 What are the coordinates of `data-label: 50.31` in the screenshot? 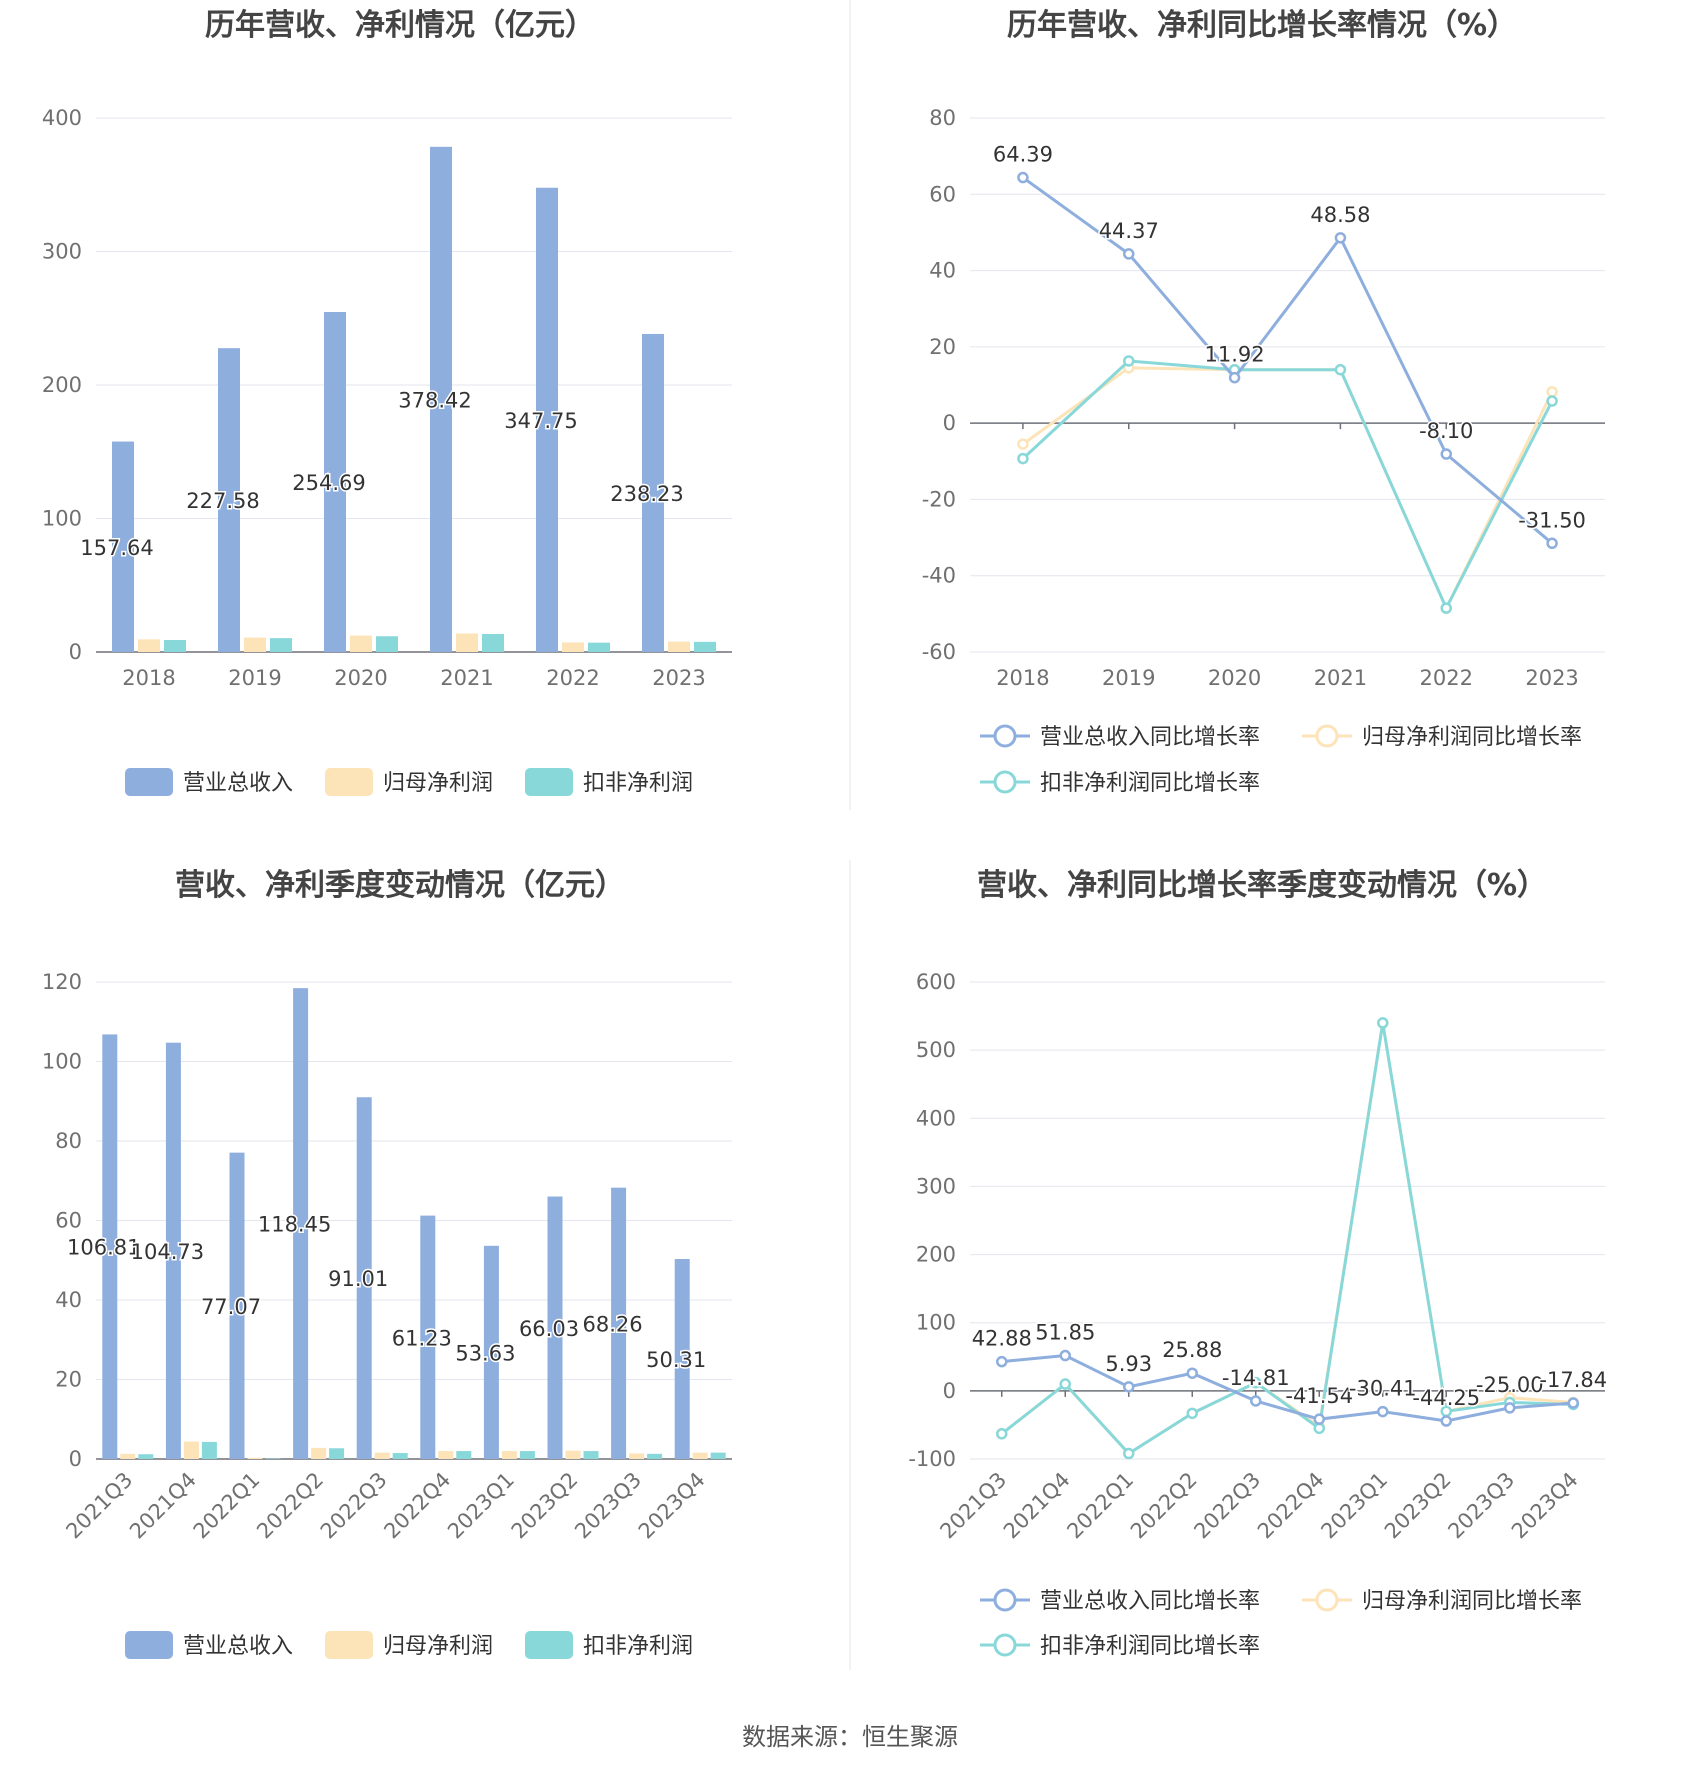 It's located at (676, 1360).